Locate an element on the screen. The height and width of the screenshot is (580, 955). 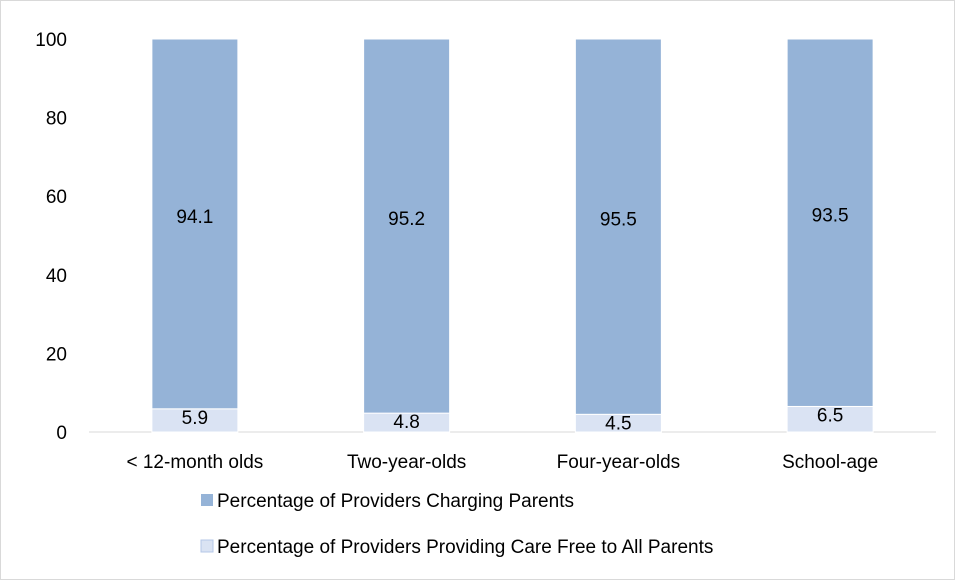
data-label: 95.2 is located at coordinates (406, 219).